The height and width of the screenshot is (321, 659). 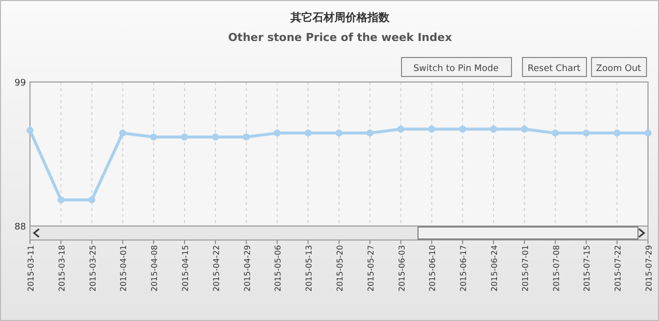 I want to click on button: Reset Chart, so click(x=554, y=67).